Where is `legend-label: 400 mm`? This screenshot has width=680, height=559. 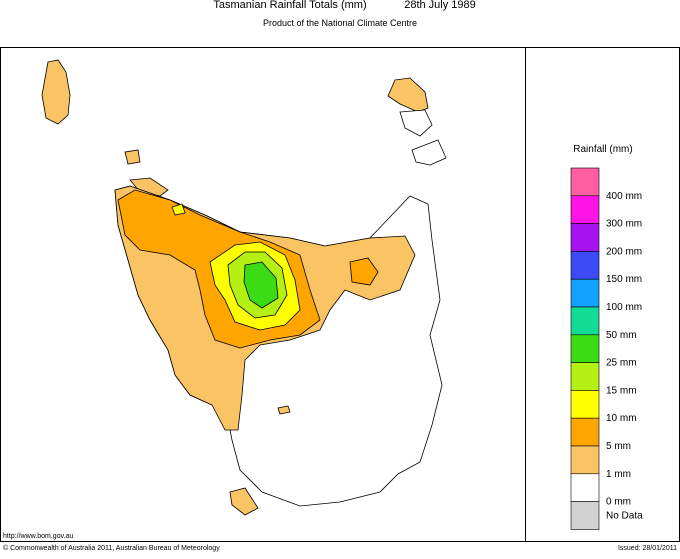 legend-label: 400 mm is located at coordinates (624, 196).